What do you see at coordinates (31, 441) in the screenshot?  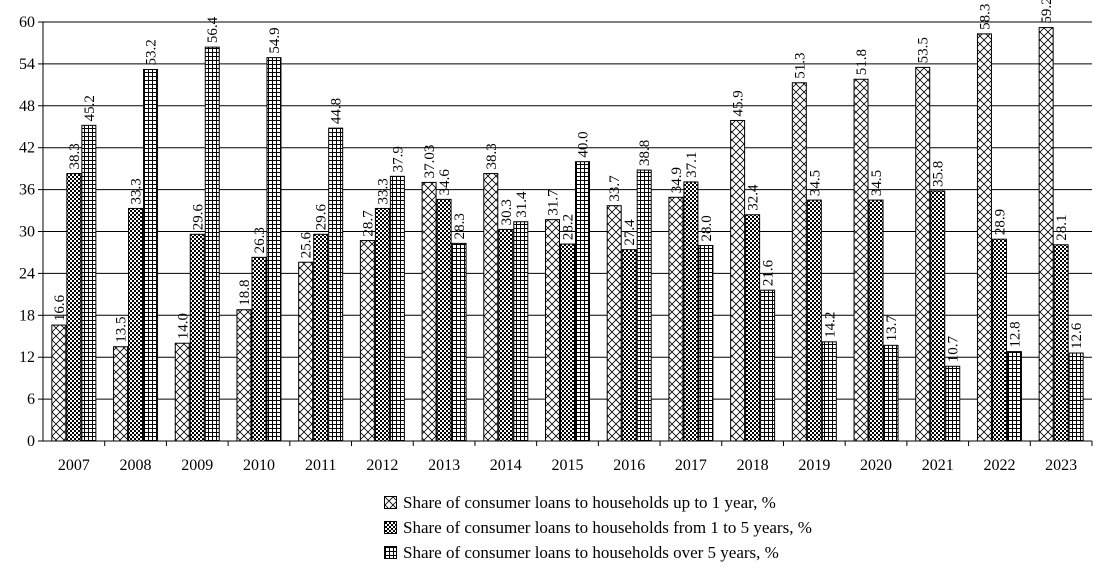 I see `y-tick-label: 0` at bounding box center [31, 441].